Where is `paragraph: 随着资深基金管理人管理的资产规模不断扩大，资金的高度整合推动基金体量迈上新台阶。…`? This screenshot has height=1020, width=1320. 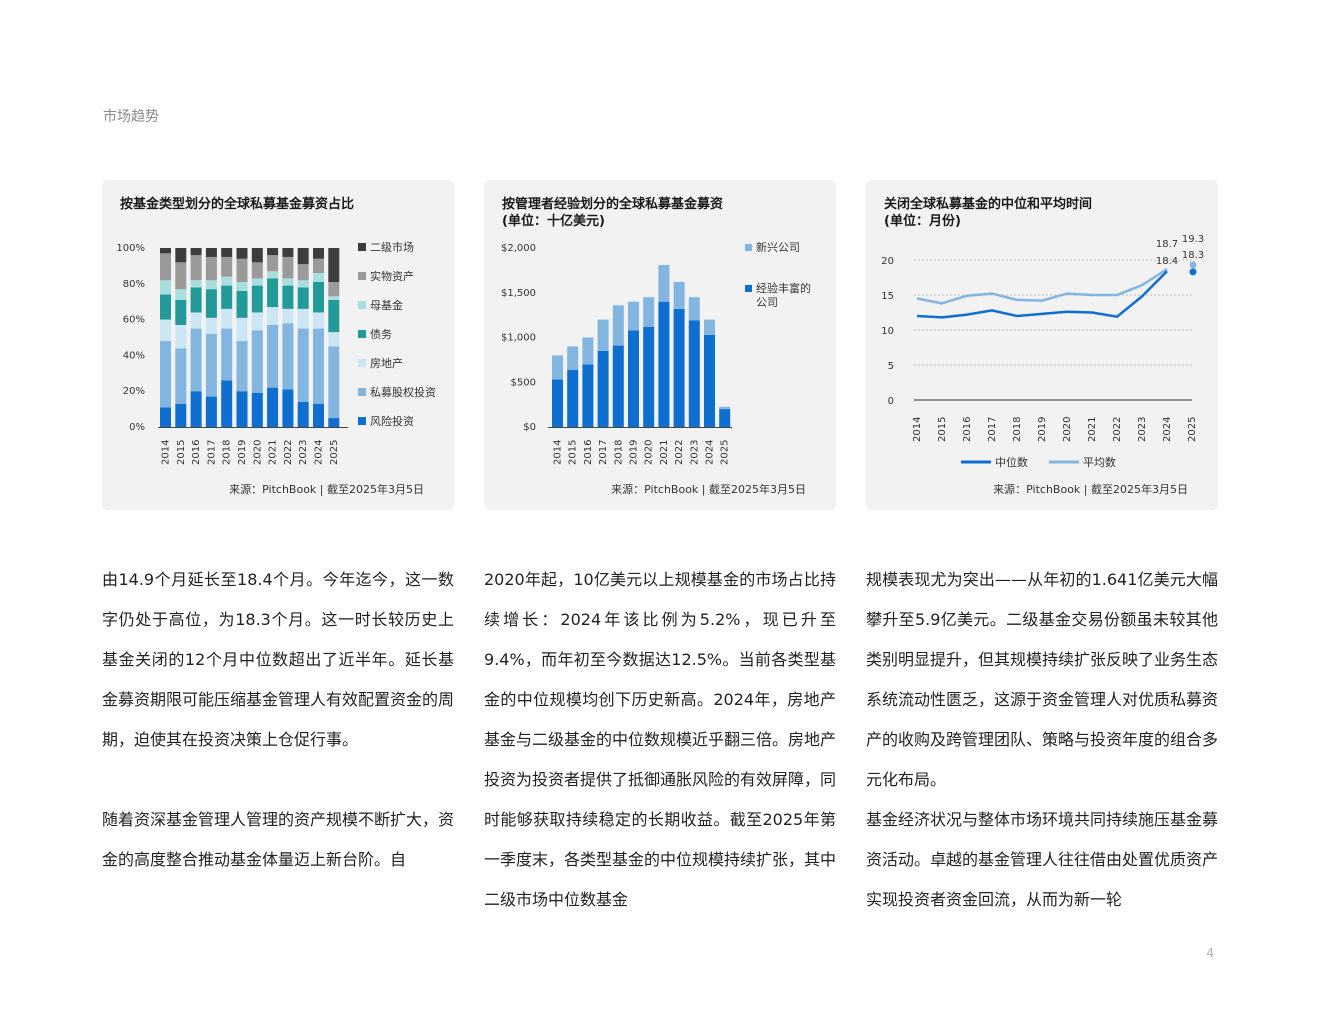 paragraph: 随着资深基金管理人管理的资产规模不断扩大，资金的高度整合推动基金体量迈上新台阶。… is located at coordinates (278, 839).